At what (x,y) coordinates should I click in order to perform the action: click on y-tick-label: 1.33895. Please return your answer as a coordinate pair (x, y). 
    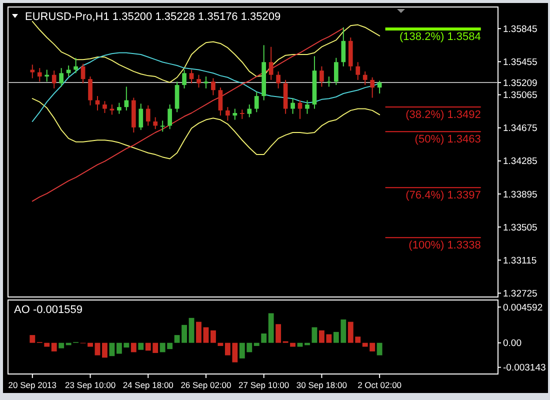
    Looking at the image, I should click on (520, 194).